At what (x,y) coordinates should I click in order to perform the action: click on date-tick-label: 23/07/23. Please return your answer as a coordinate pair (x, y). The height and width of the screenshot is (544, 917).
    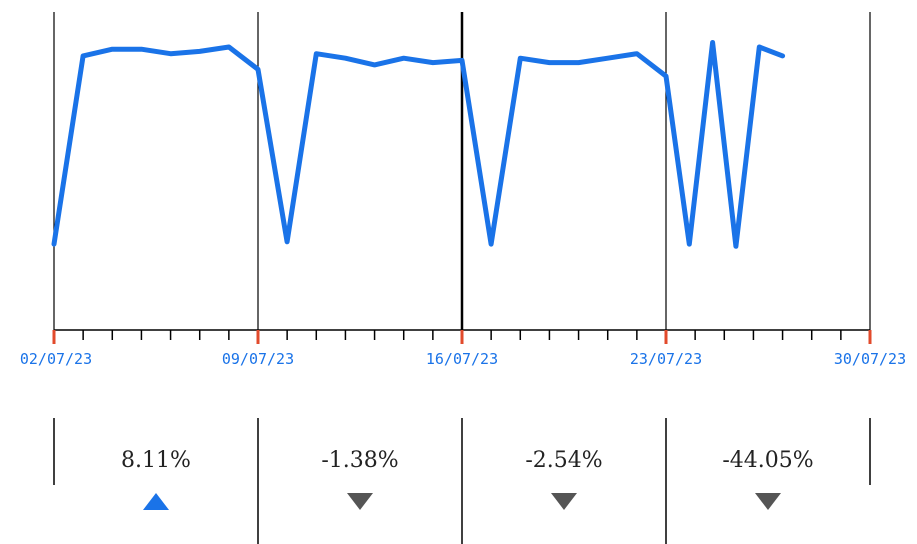
    Looking at the image, I should click on (666, 359).